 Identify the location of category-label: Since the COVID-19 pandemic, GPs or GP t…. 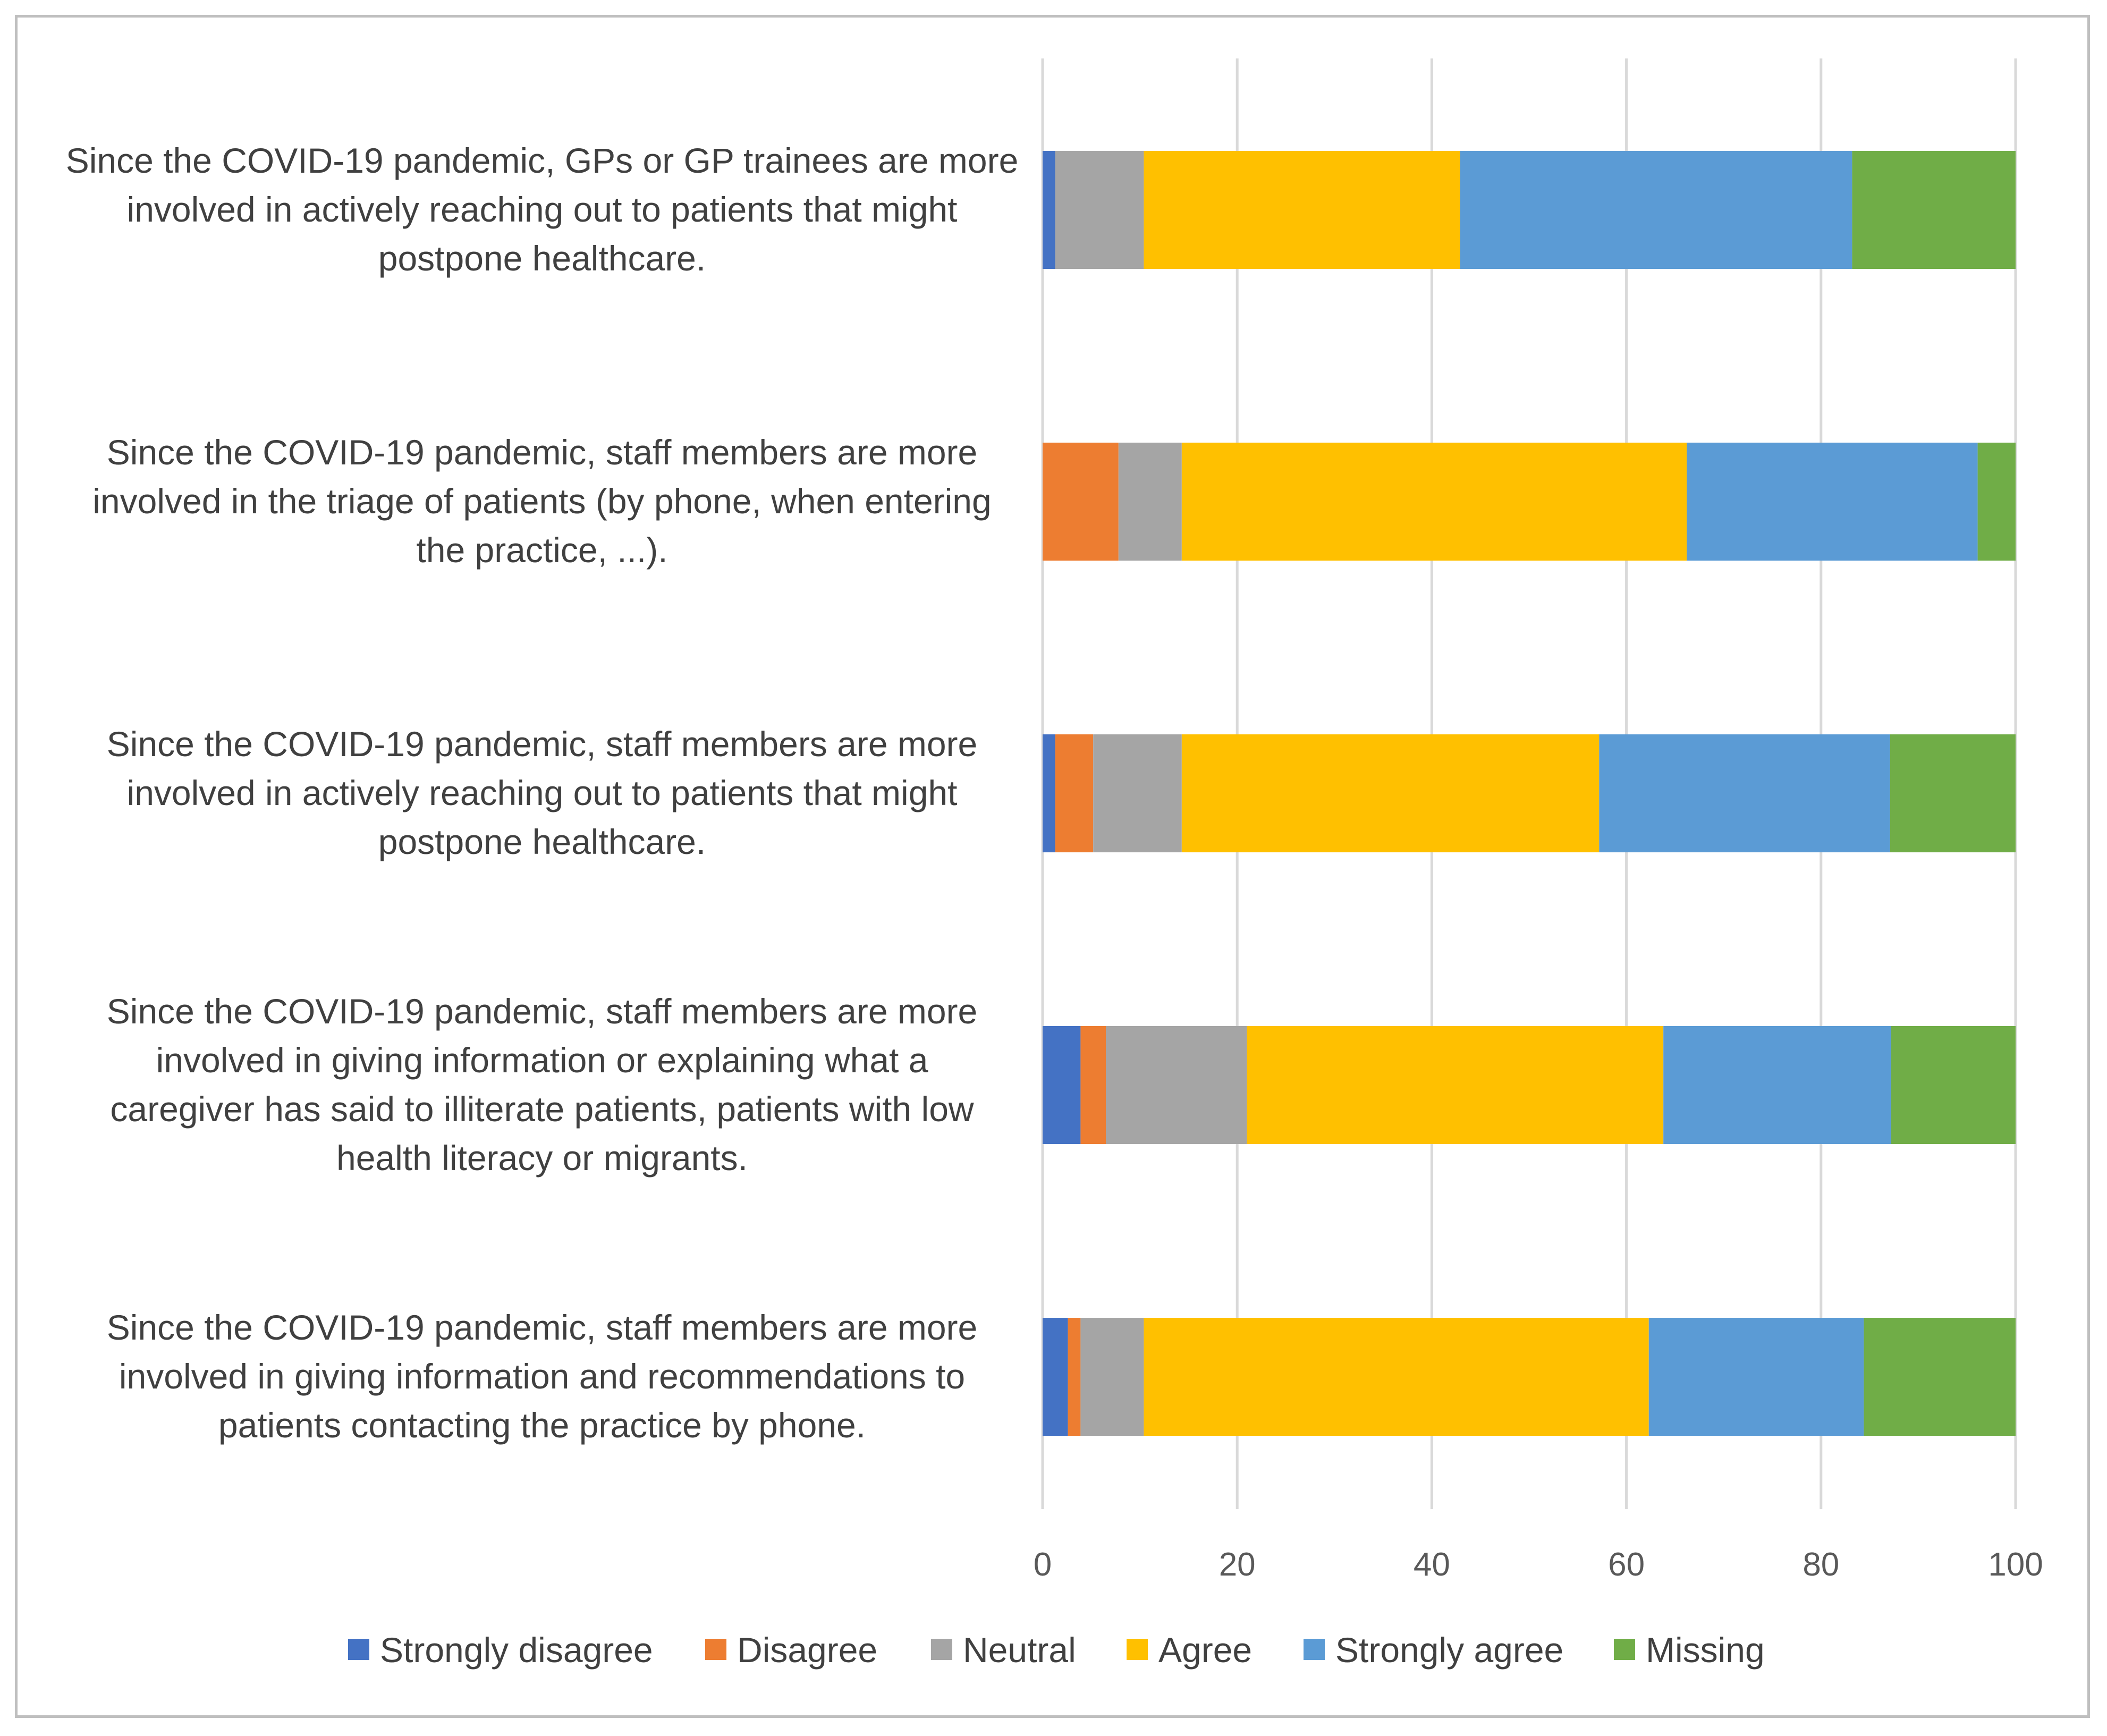
(542, 209).